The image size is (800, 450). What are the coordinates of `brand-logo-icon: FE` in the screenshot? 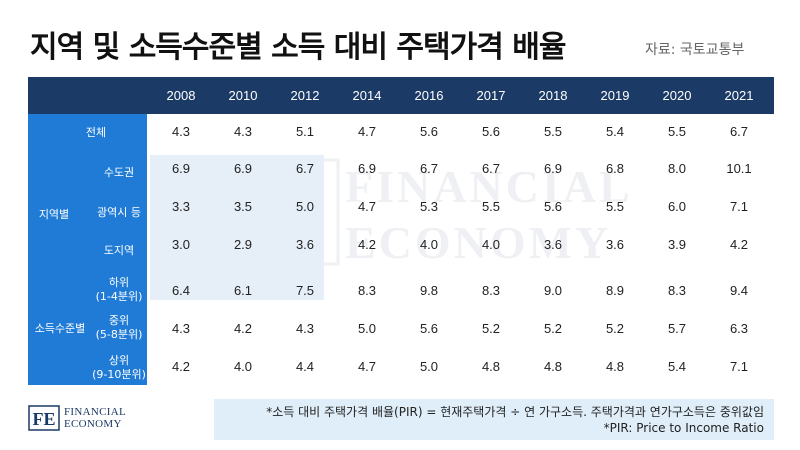 It's located at (44, 418).